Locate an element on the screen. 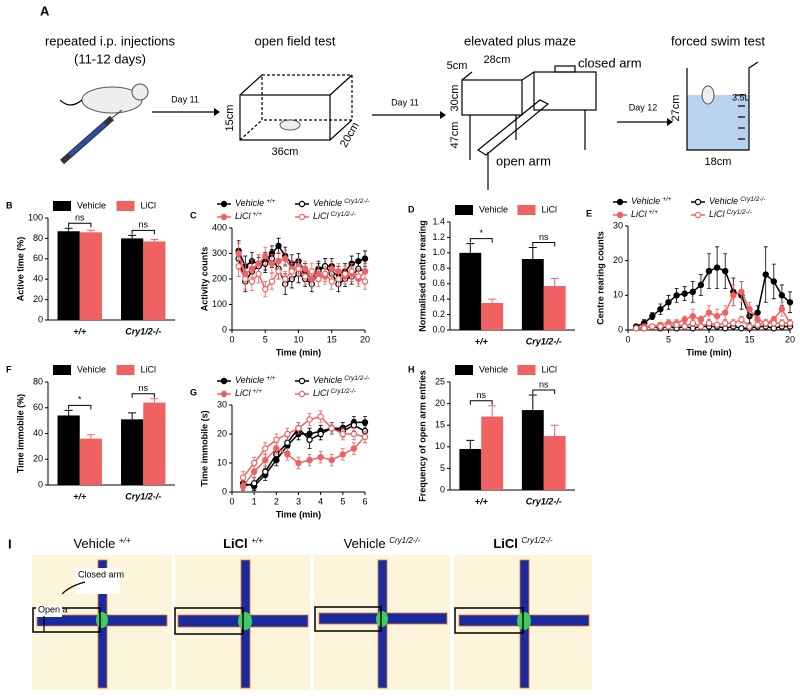 This screenshot has width=800, height=696. panel-letter: G is located at coordinates (193, 392).